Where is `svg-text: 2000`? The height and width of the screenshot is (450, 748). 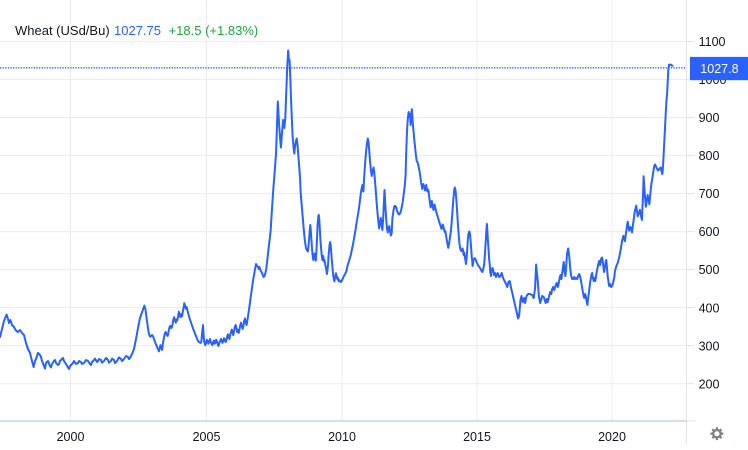 svg-text: 2000 is located at coordinates (71, 437).